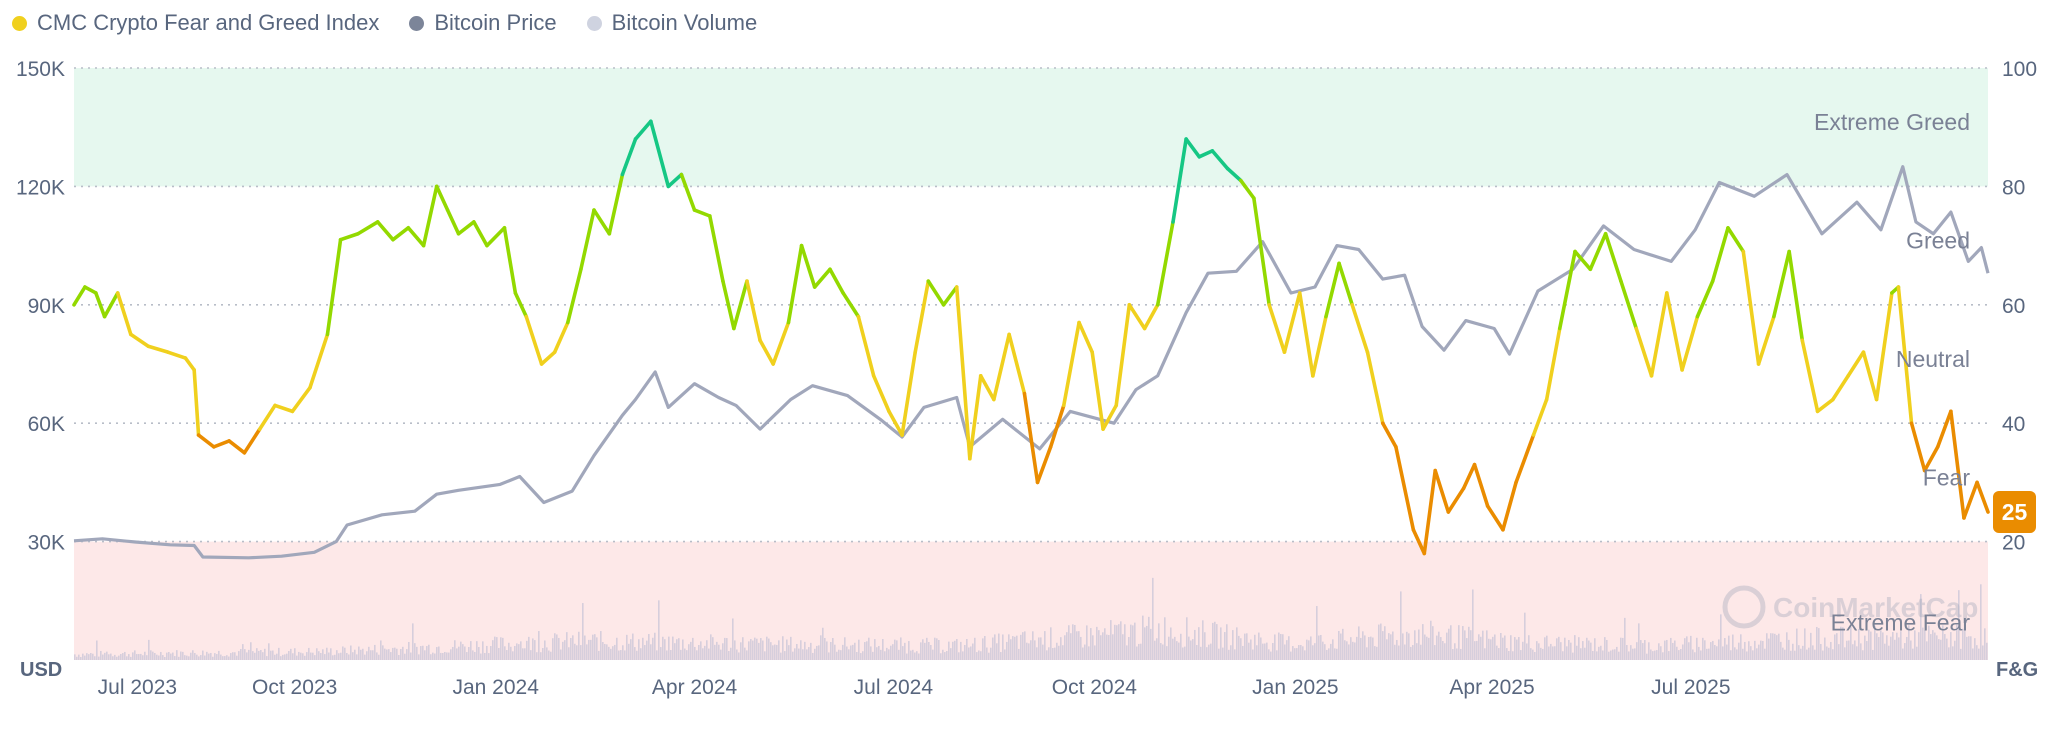  Describe the element at coordinates (195, 23) in the screenshot. I see `legend-item-fear-greed: CMC Crypto Fear and Greed Index` at that location.